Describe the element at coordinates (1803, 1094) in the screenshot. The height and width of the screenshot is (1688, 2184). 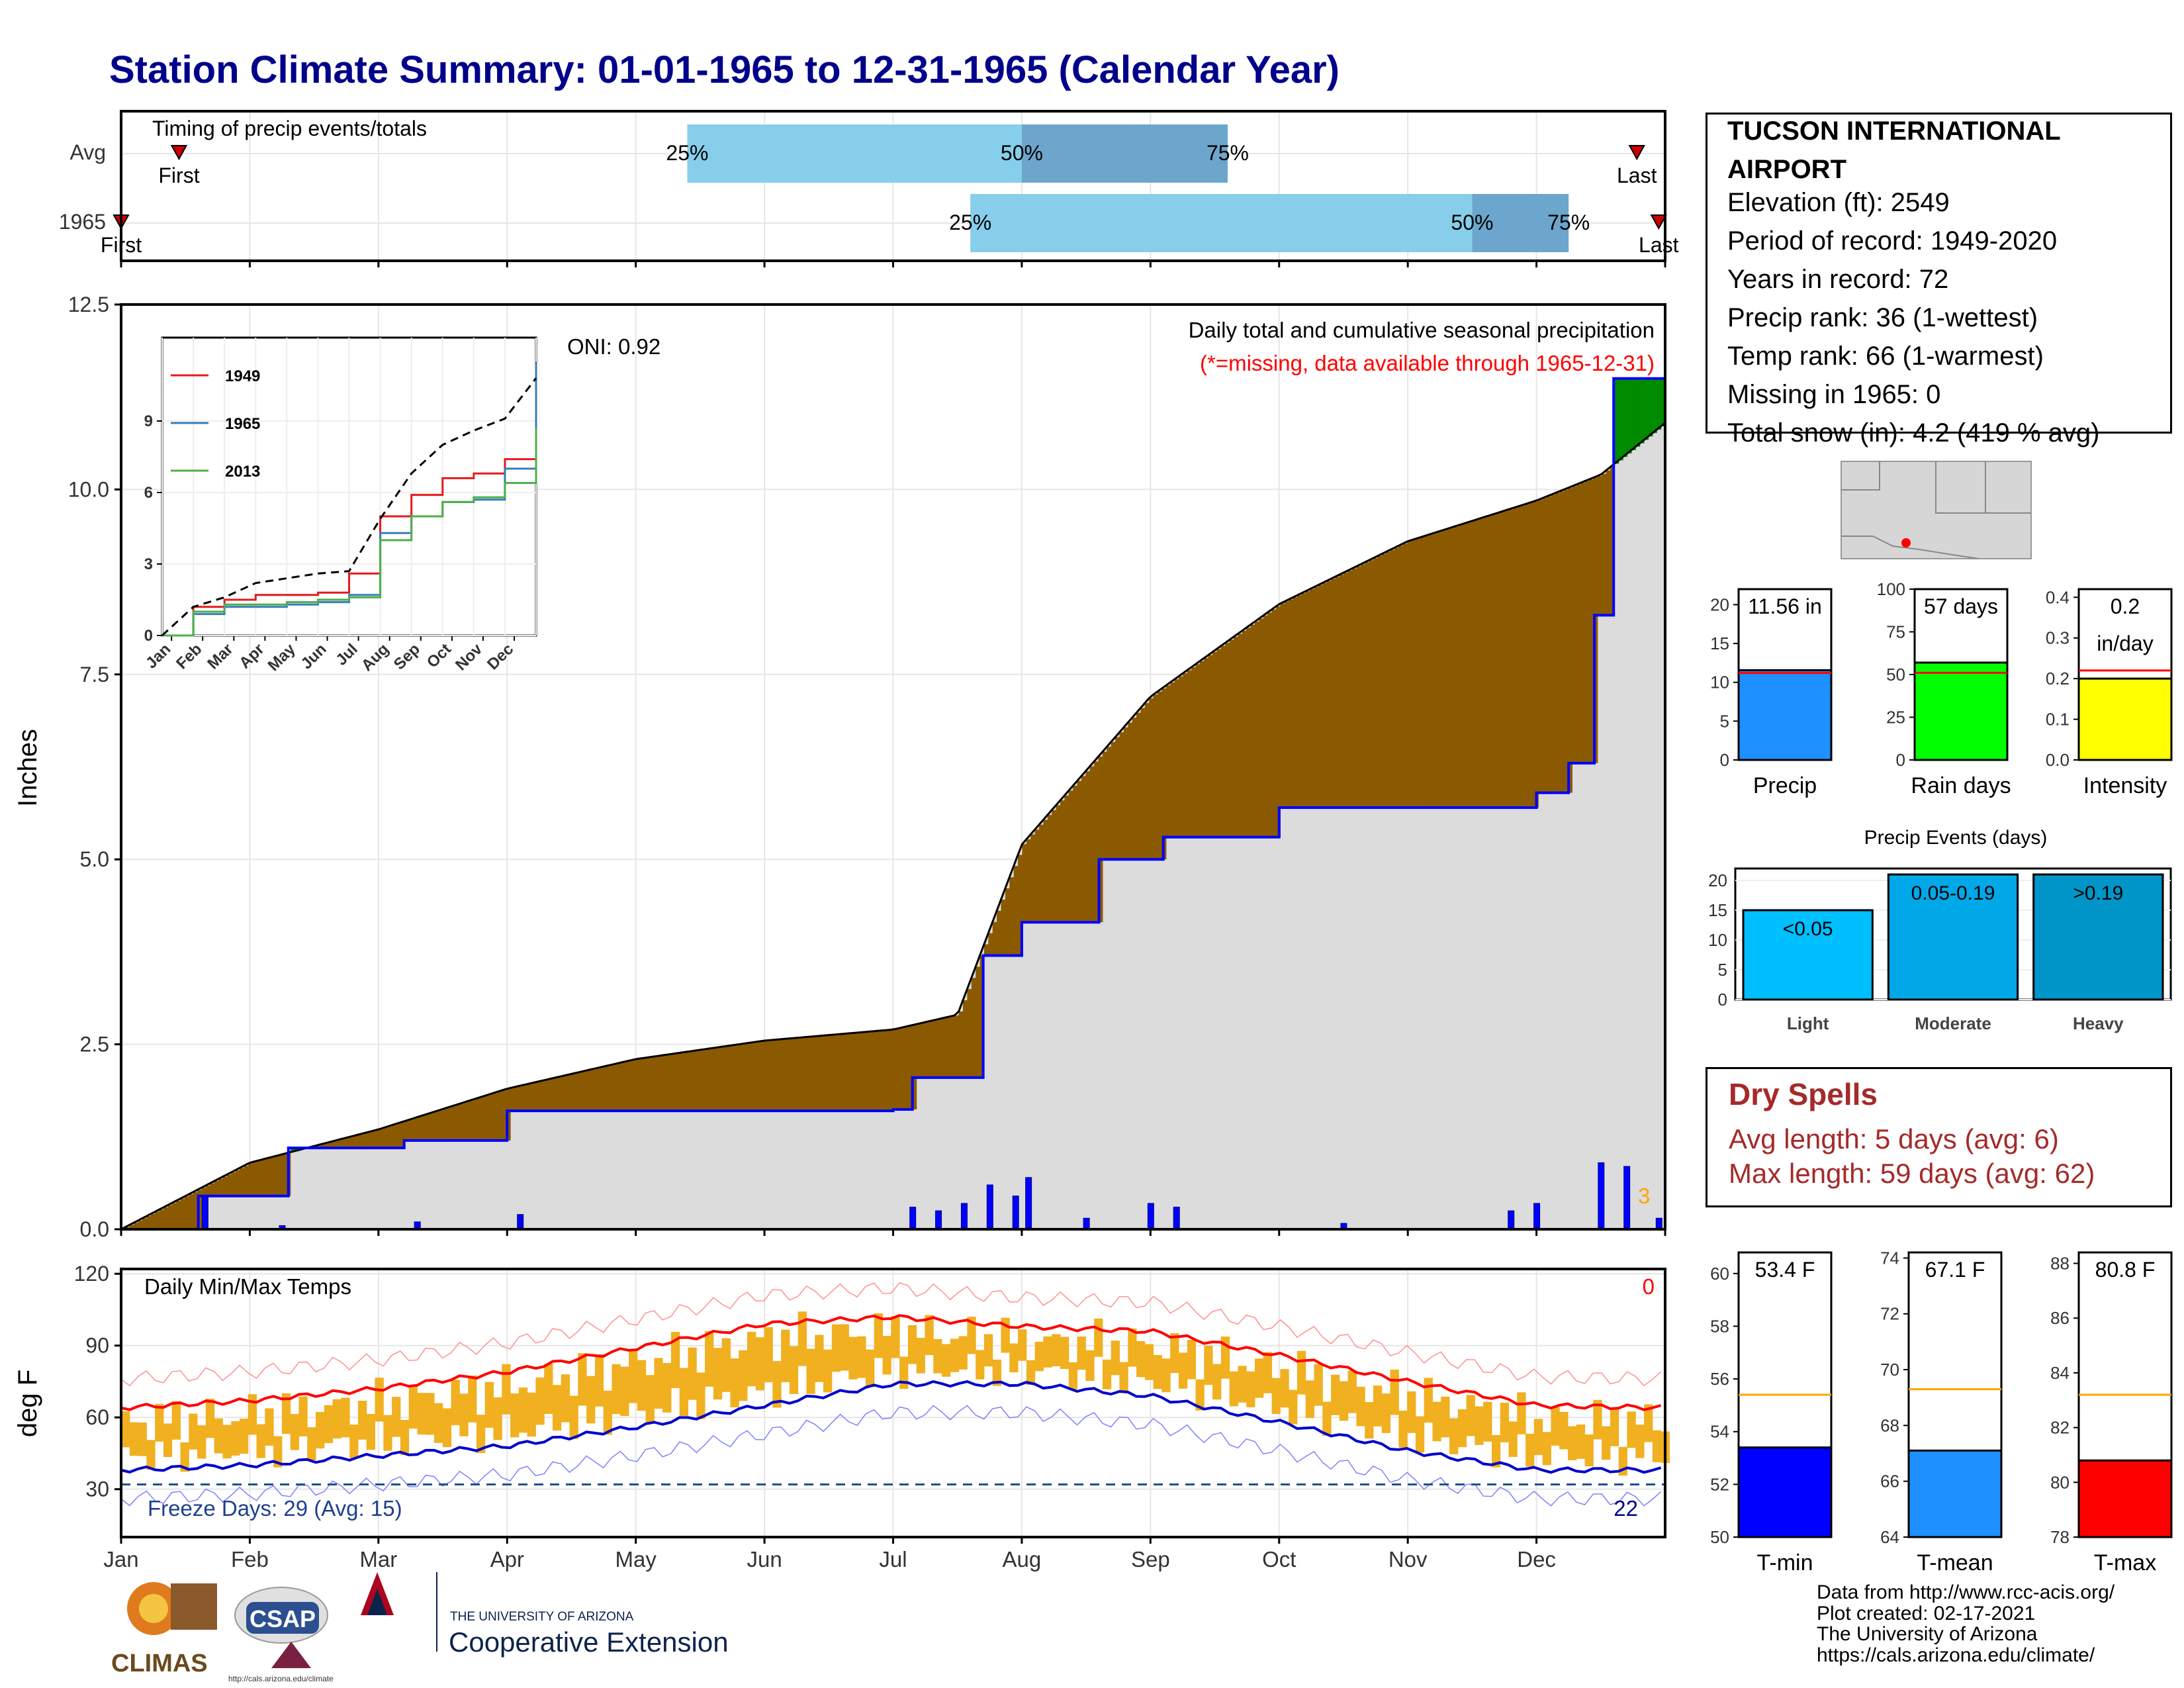
I see `dry-spells-title: Dry Spells` at that location.